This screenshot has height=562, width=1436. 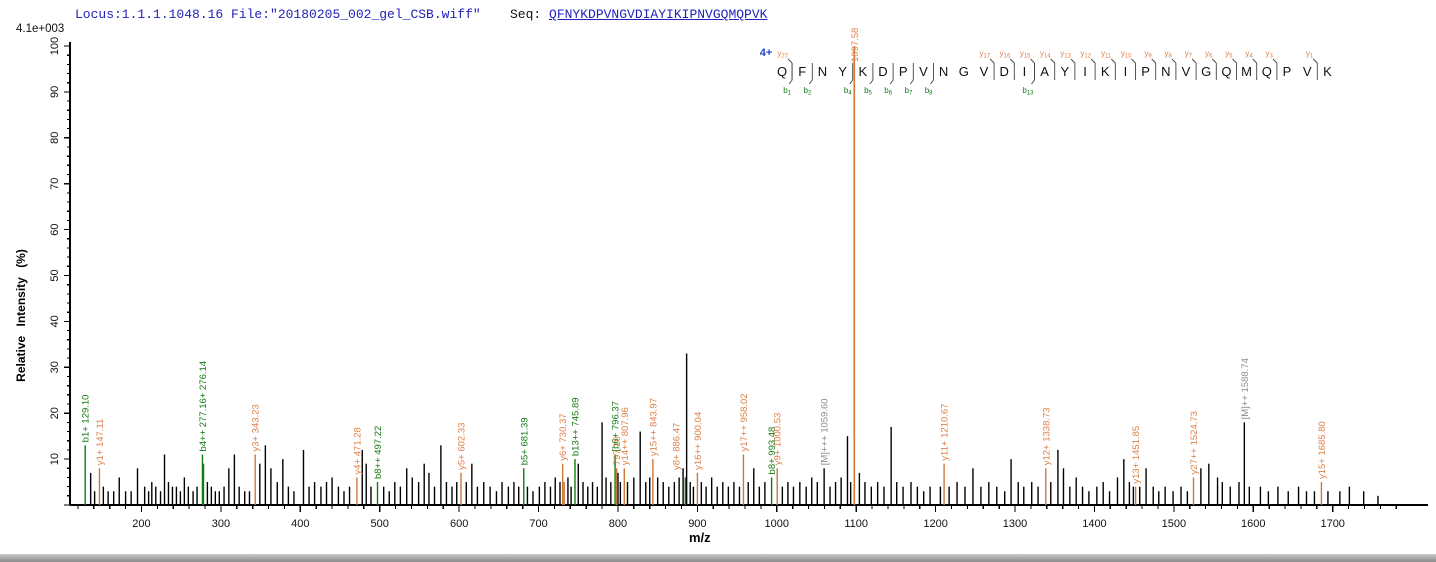 What do you see at coordinates (86, 419) in the screenshot?
I see `peak-label: b1+ 129.10` at bounding box center [86, 419].